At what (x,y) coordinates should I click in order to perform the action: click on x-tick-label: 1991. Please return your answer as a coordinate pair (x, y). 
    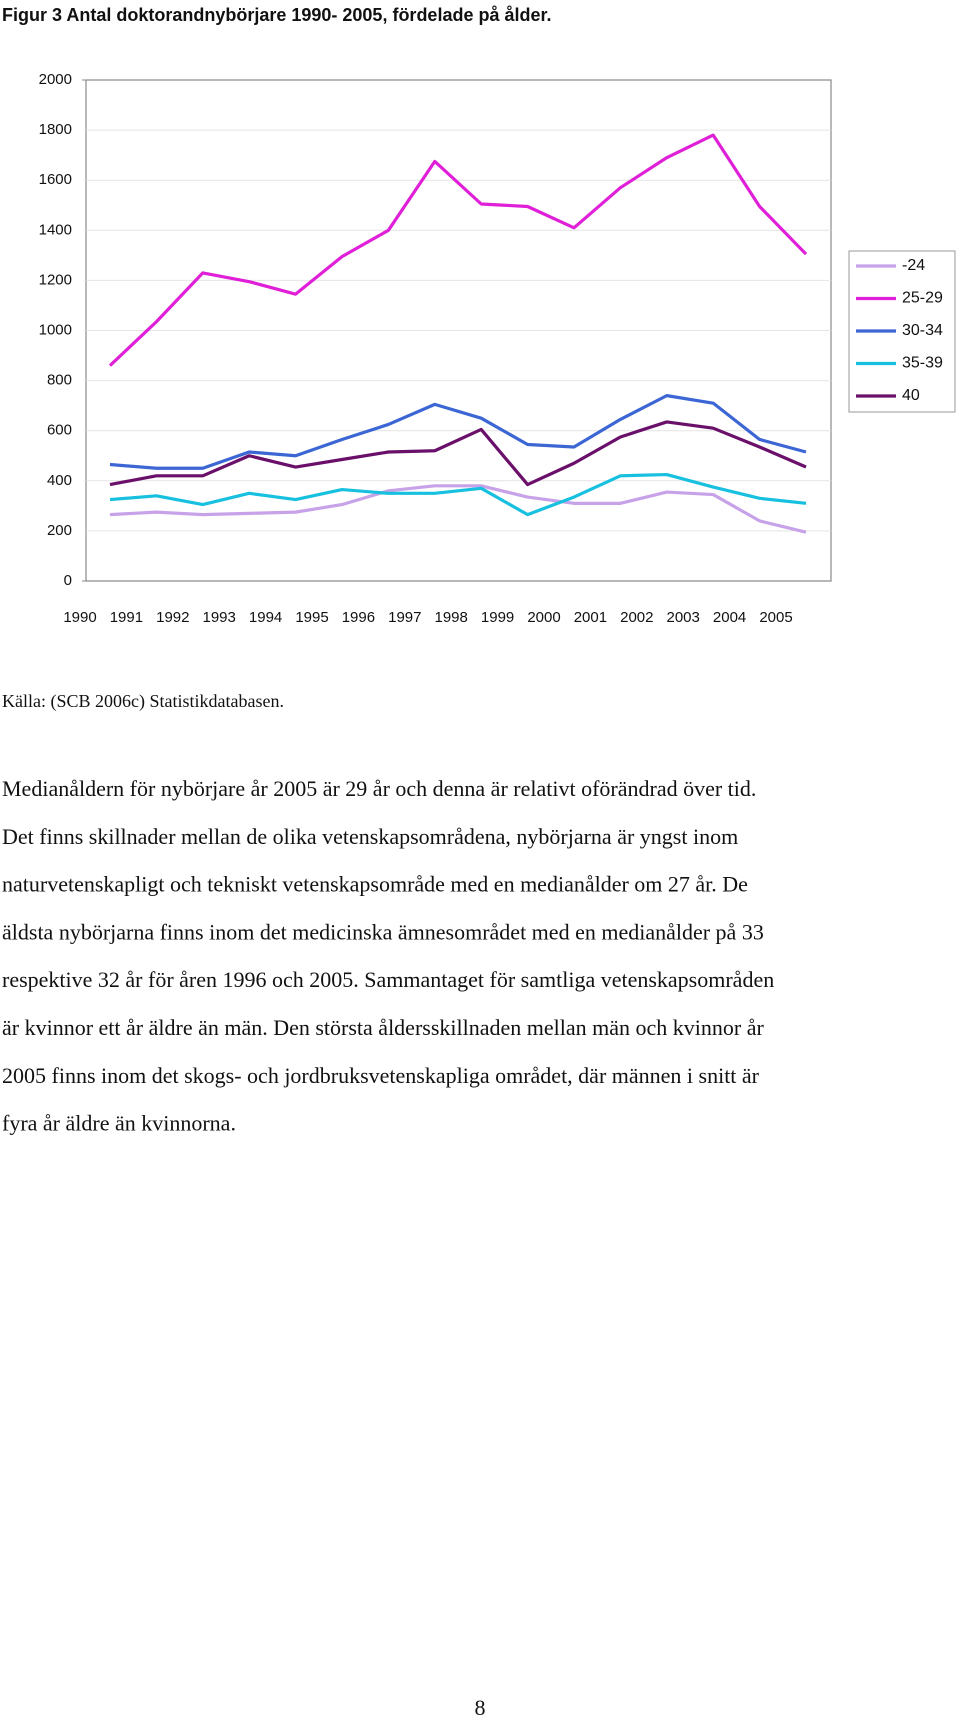
    Looking at the image, I should click on (126, 617).